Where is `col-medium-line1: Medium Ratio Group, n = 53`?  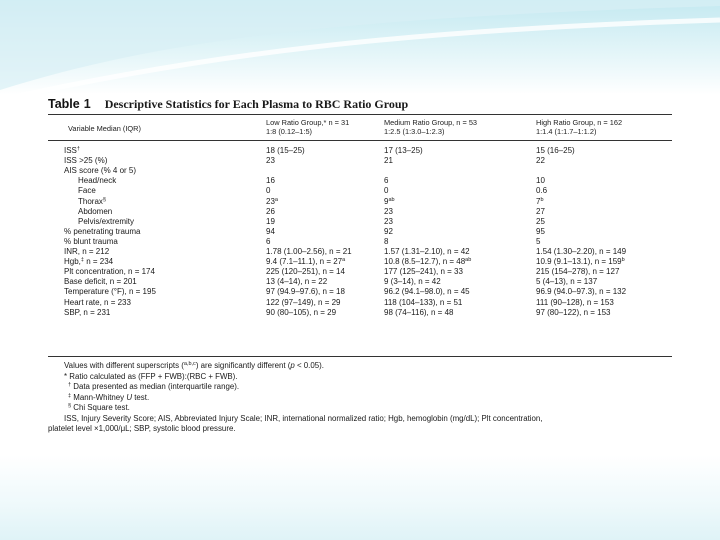
col-medium-line1: Medium Ratio Group, n = 53 is located at coordinates (431, 122).